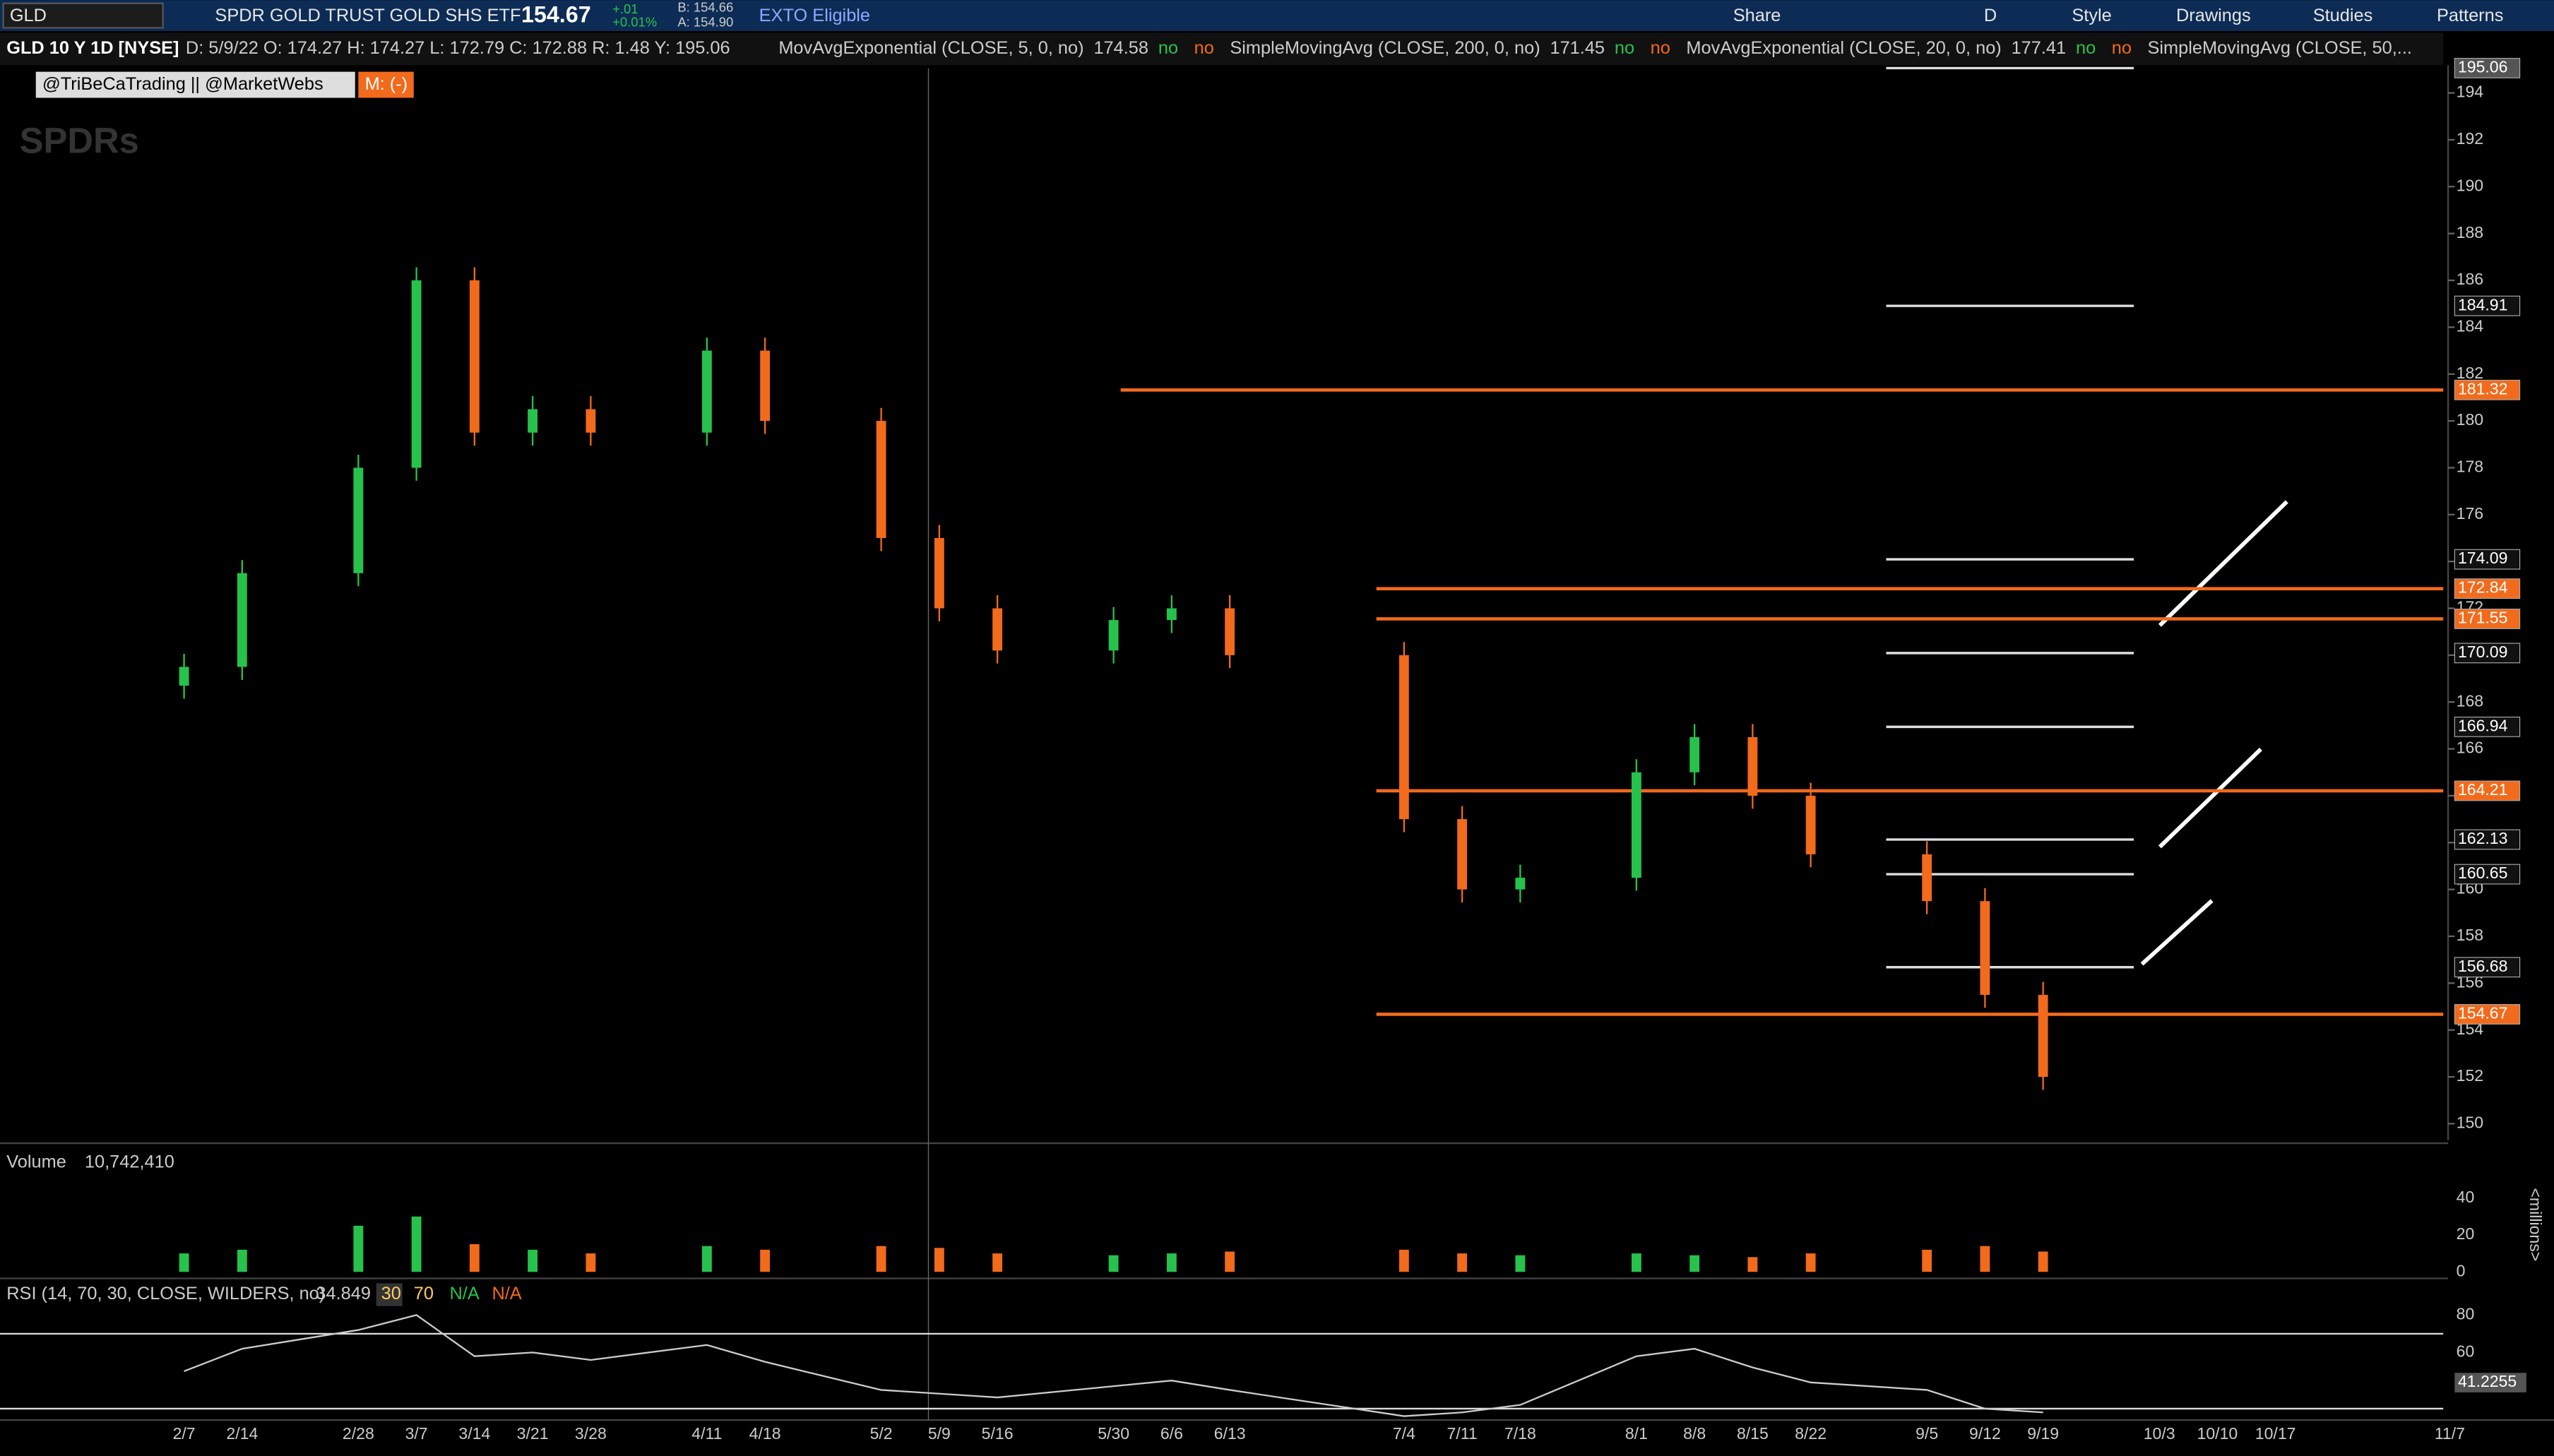 The image size is (2554, 1456). Describe the element at coordinates (2466, 1197) in the screenshot. I see `volume-tick-label: 40` at that location.